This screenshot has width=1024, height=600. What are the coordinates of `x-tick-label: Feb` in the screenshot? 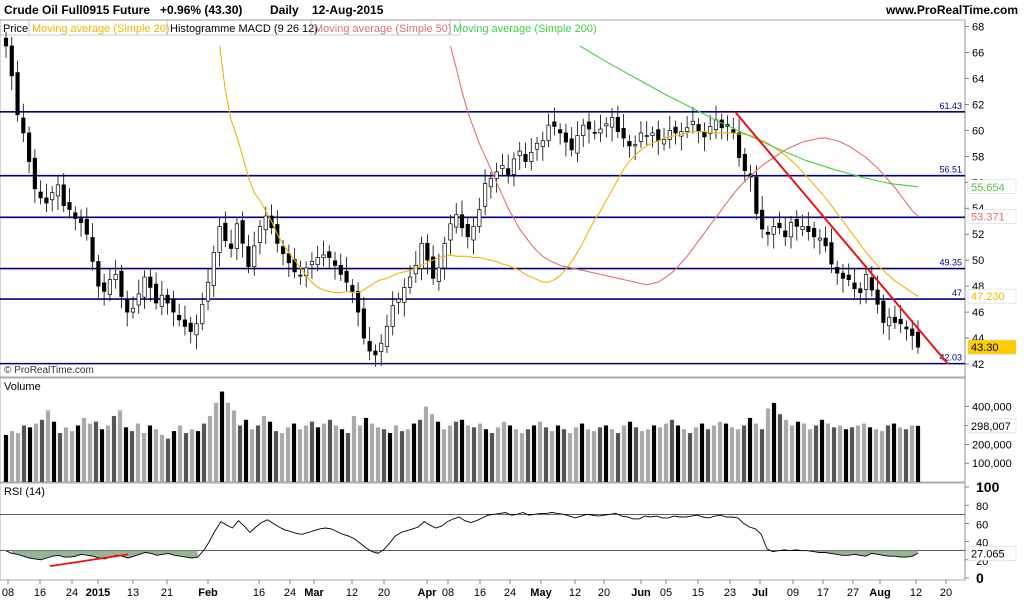 It's located at (208, 593).